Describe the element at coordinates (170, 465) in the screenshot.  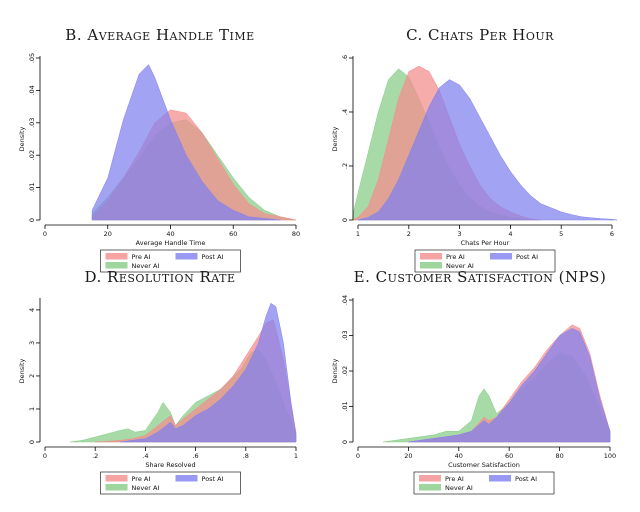
I see `x-axis-title: Share Resolved` at that location.